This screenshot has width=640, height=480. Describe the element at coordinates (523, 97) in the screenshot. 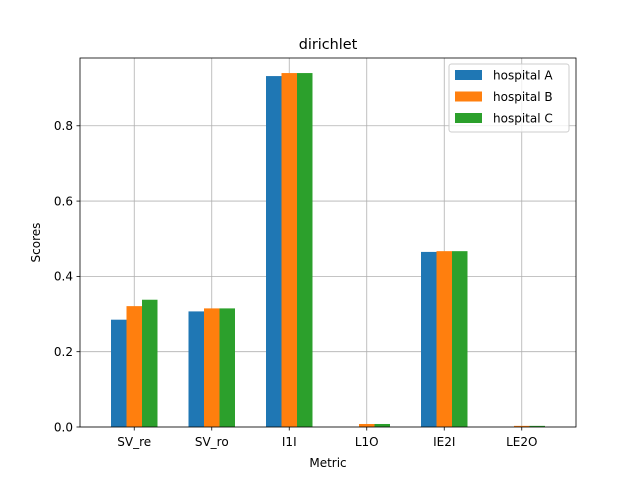

I see `legend-label: hospital B` at that location.